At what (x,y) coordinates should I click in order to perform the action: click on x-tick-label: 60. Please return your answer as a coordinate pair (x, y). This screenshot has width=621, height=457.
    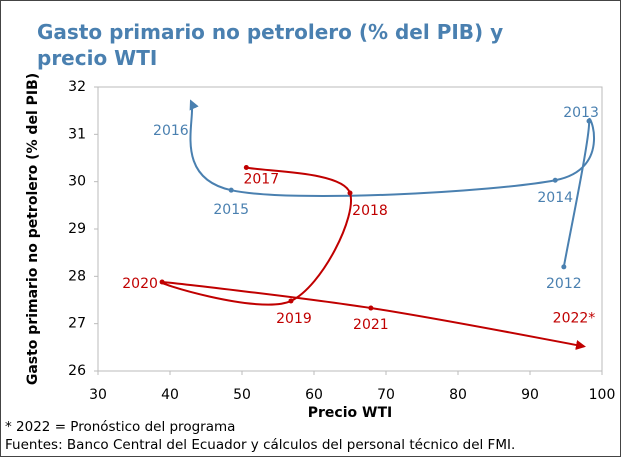
    Looking at the image, I should click on (314, 395).